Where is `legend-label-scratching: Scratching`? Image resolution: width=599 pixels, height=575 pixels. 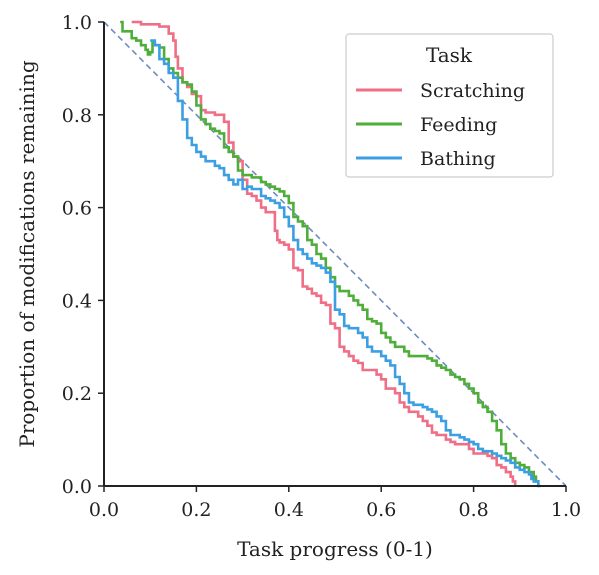
legend-label-scratching: Scratching is located at coordinates (472, 91).